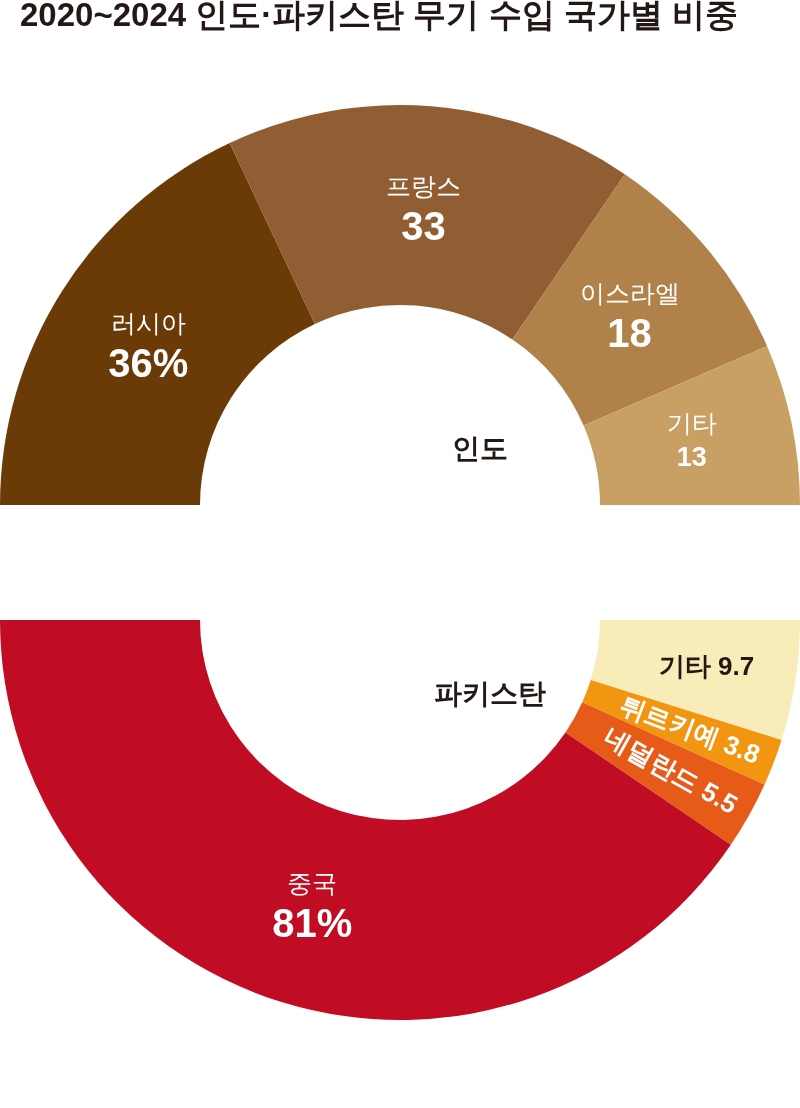 This screenshot has width=800, height=1108. Describe the element at coordinates (691, 457) in the screenshot. I see `data-label: 13` at that location.